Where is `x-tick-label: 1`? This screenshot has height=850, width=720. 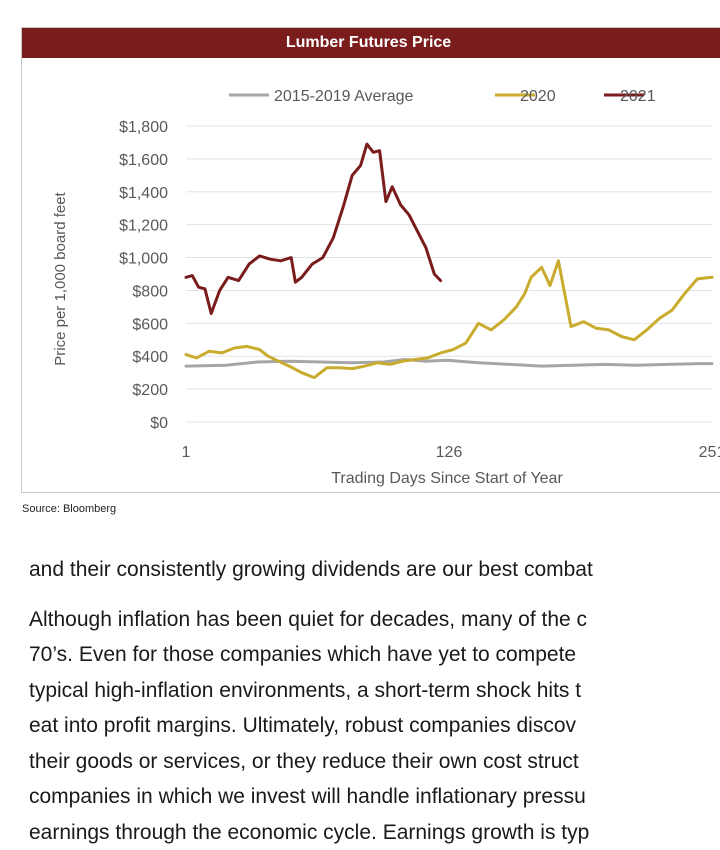 x-tick-label: 1 is located at coordinates (186, 452).